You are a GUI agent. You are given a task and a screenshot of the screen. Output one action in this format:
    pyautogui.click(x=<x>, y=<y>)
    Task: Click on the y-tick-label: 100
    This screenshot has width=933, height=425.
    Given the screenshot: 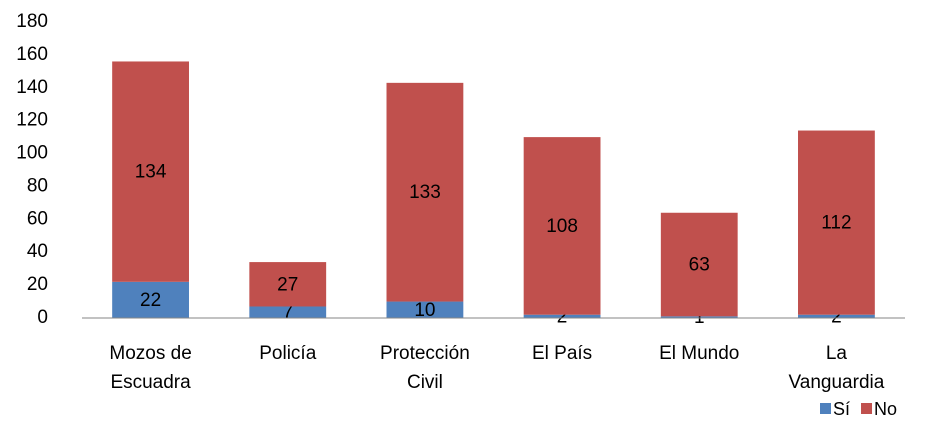 What is the action you would take?
    pyautogui.click(x=32, y=153)
    